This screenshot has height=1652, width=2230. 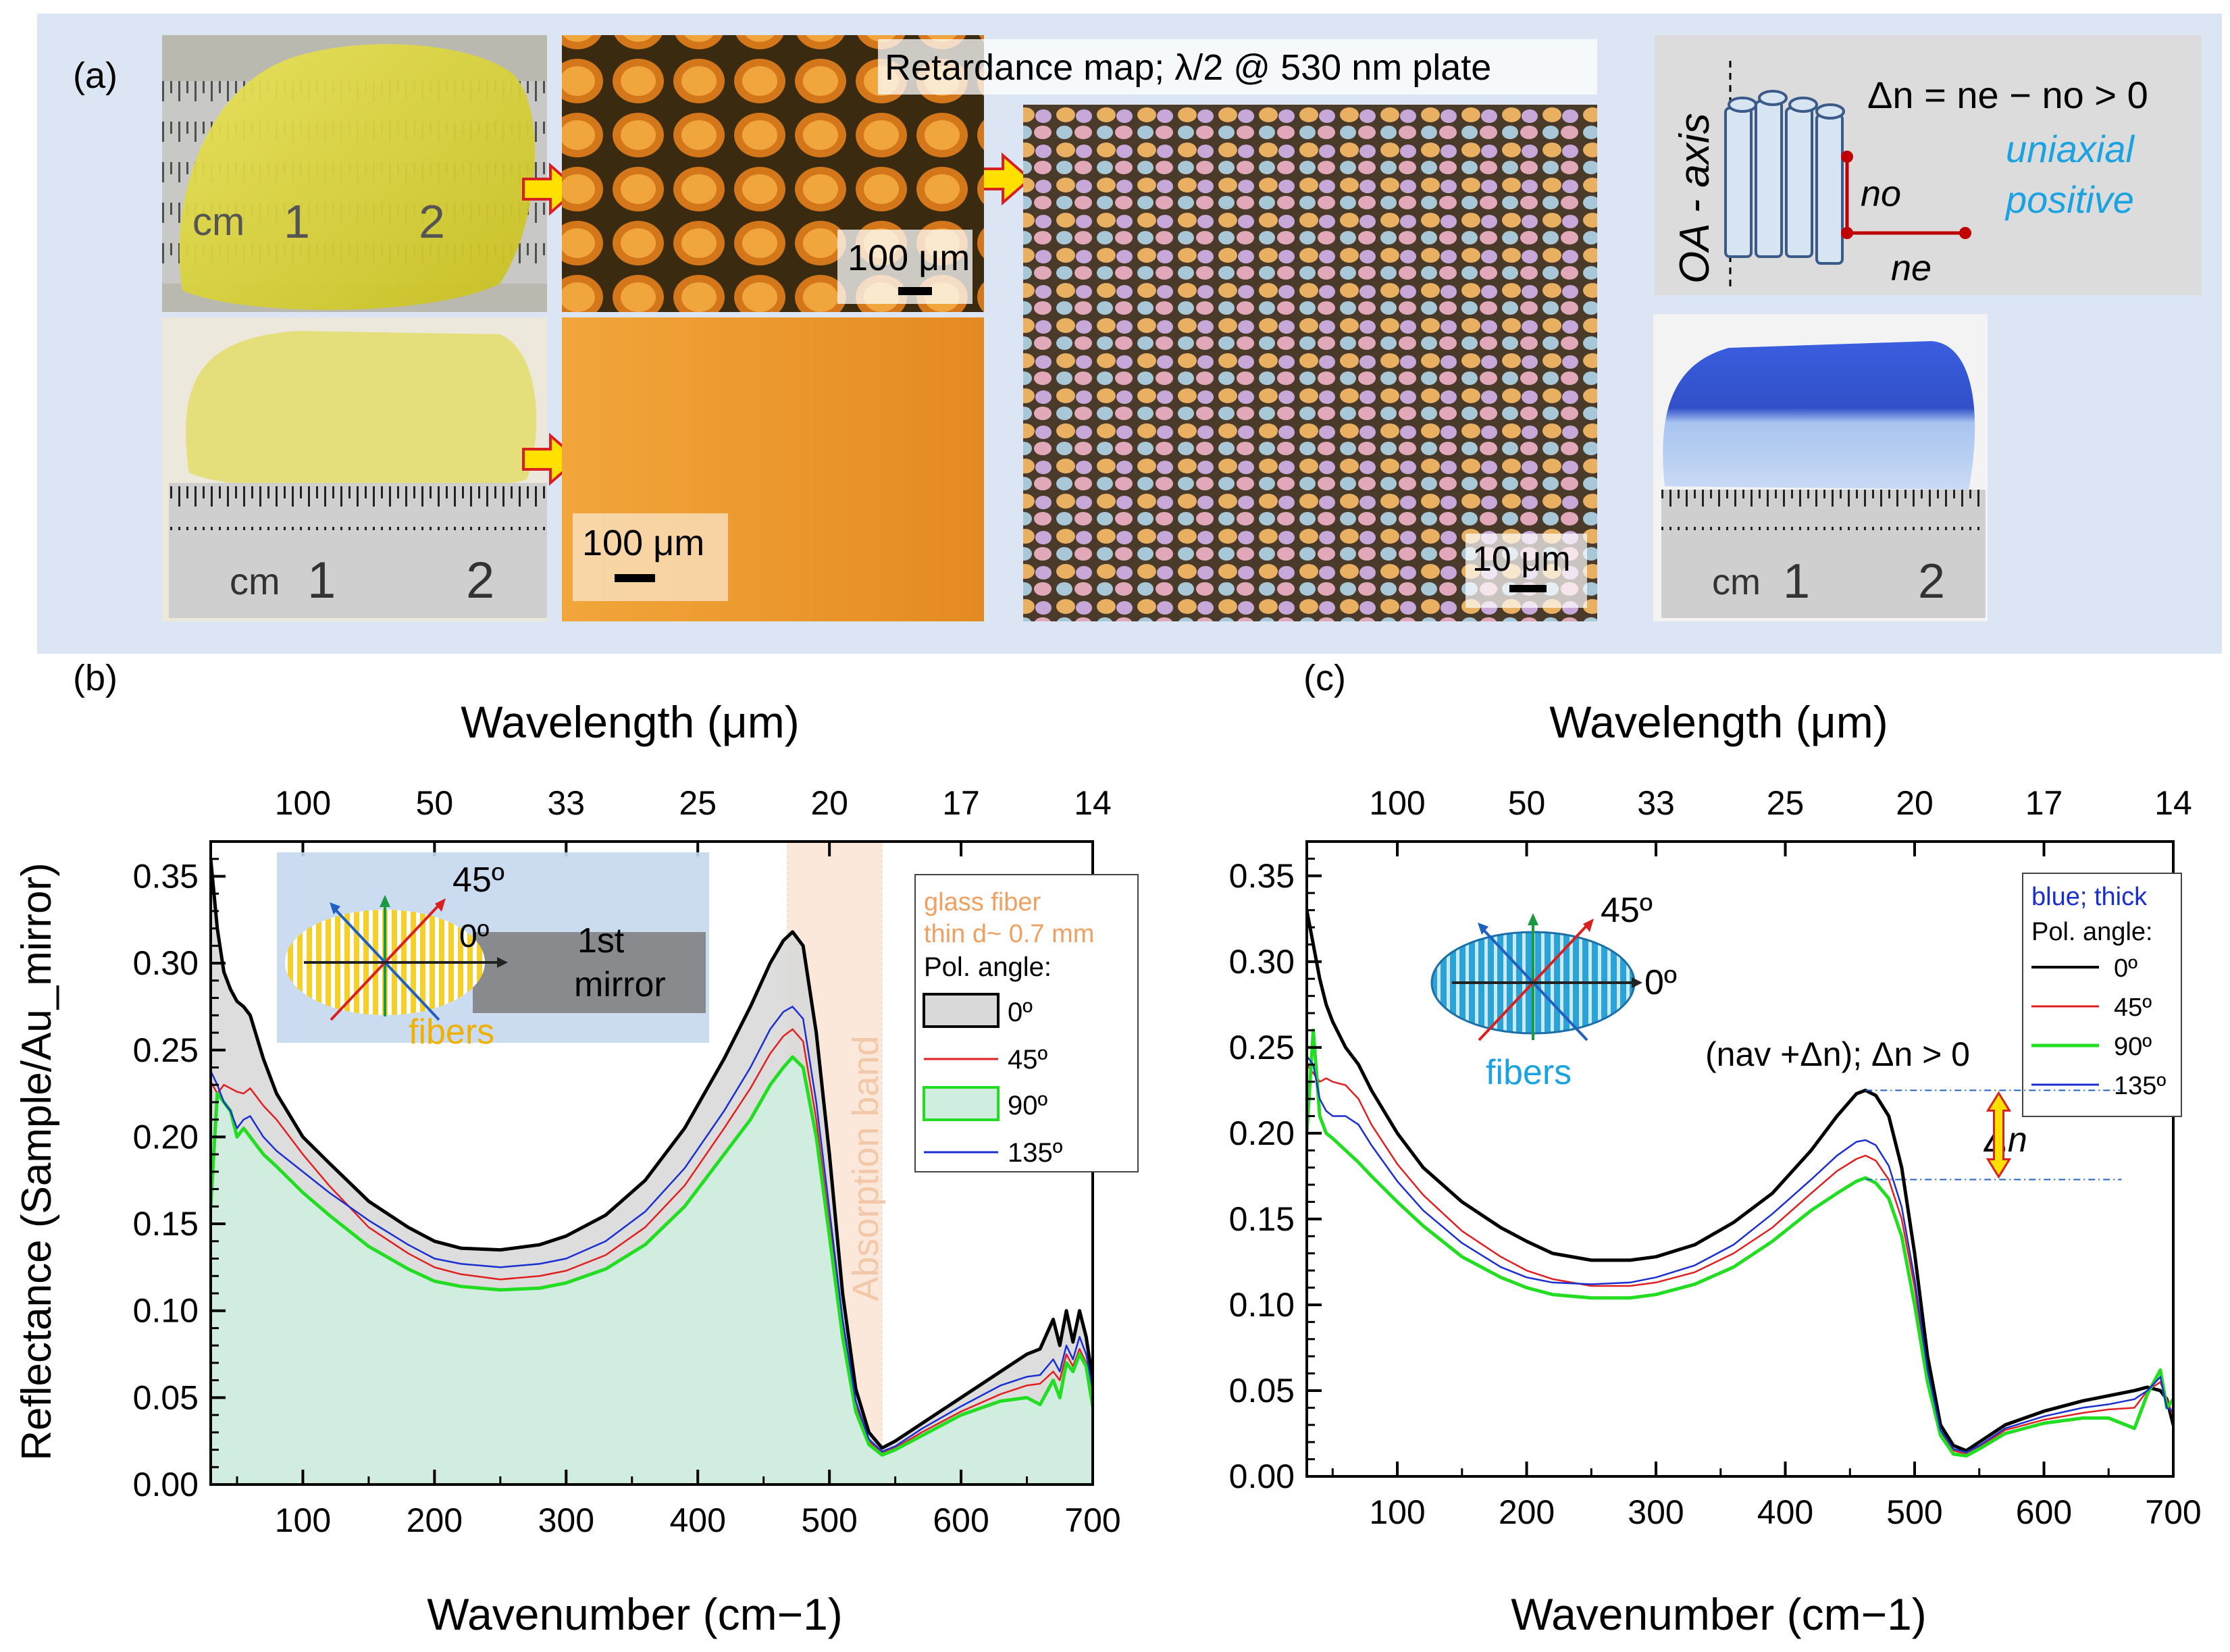 I want to click on annotation-text: (nav +Δn); Δn > 0, so click(x=1837, y=1054).